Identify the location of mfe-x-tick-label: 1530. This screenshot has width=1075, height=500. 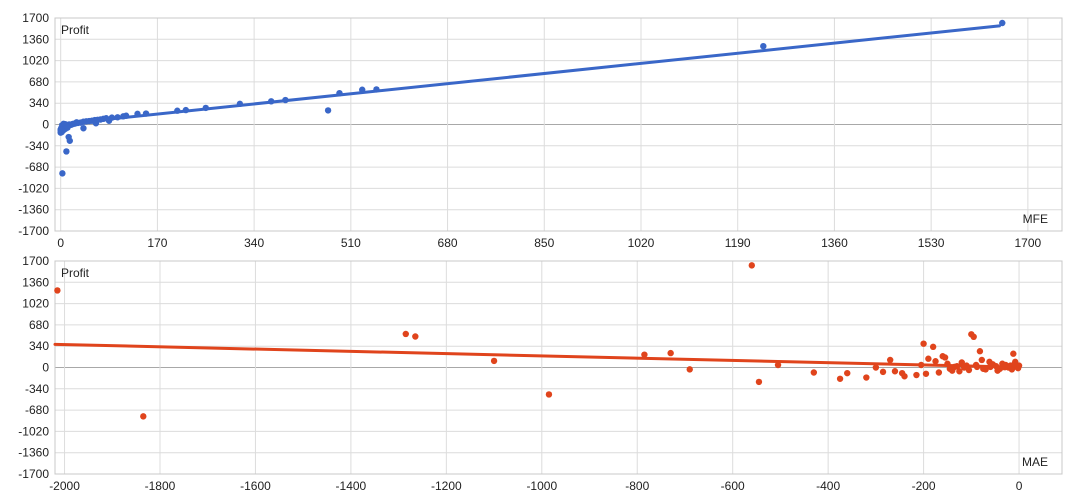
(931, 243).